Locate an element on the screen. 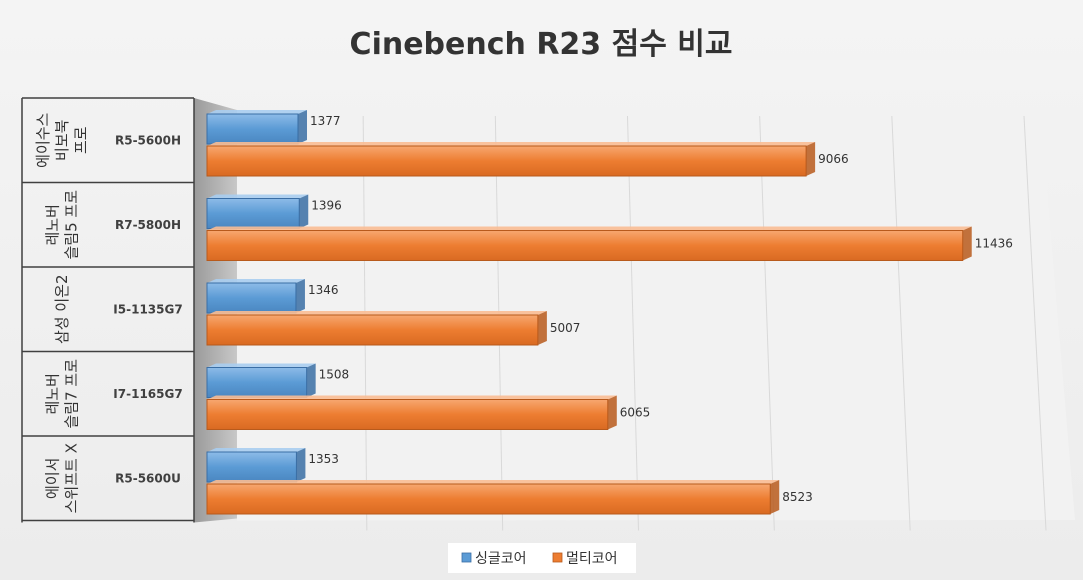  data-label-single-core: 1508 is located at coordinates (334, 375).